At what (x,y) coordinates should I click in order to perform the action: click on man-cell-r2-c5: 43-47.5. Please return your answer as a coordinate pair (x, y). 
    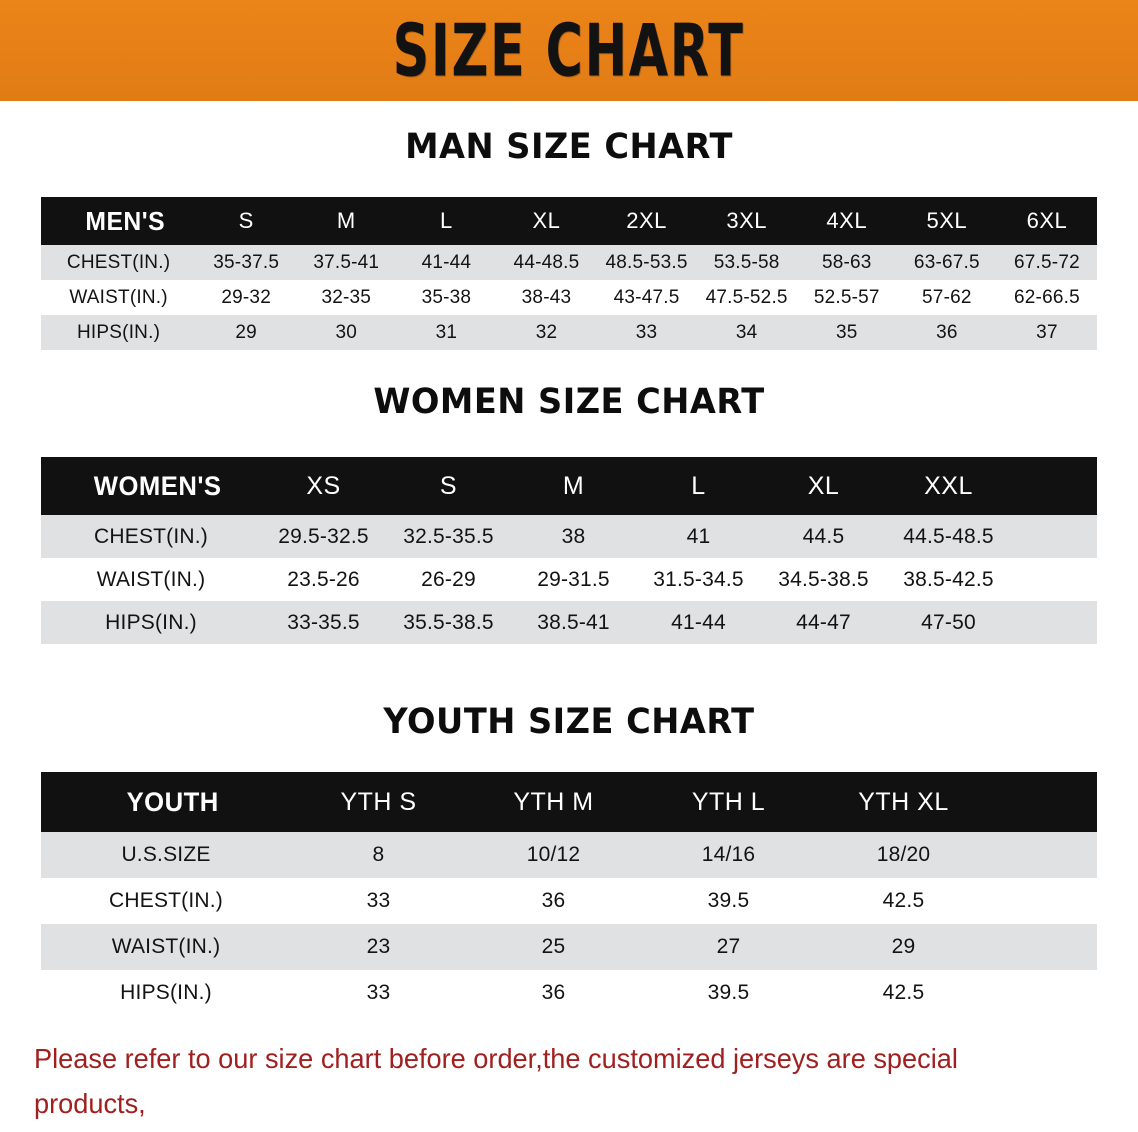
    Looking at the image, I should click on (646, 297).